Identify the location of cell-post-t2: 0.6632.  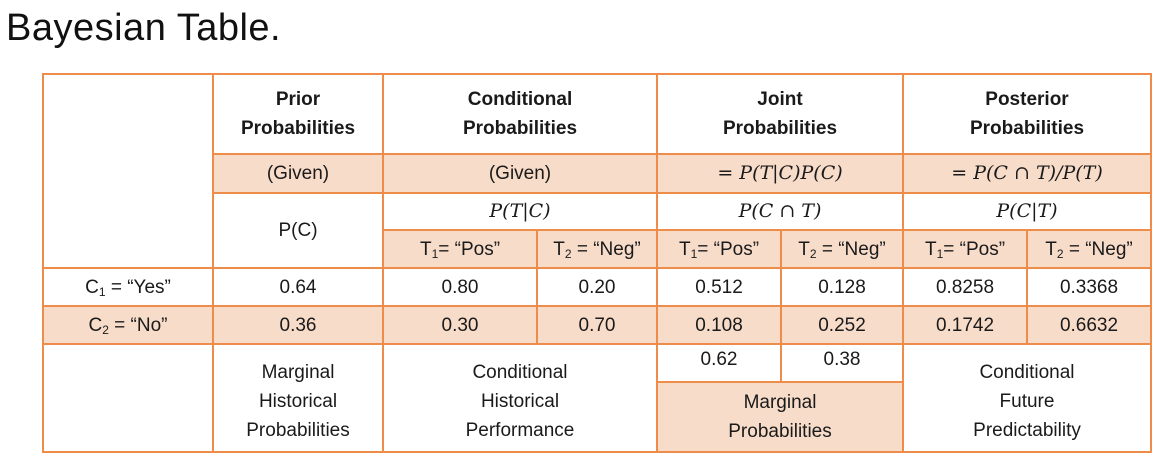
(1089, 325).